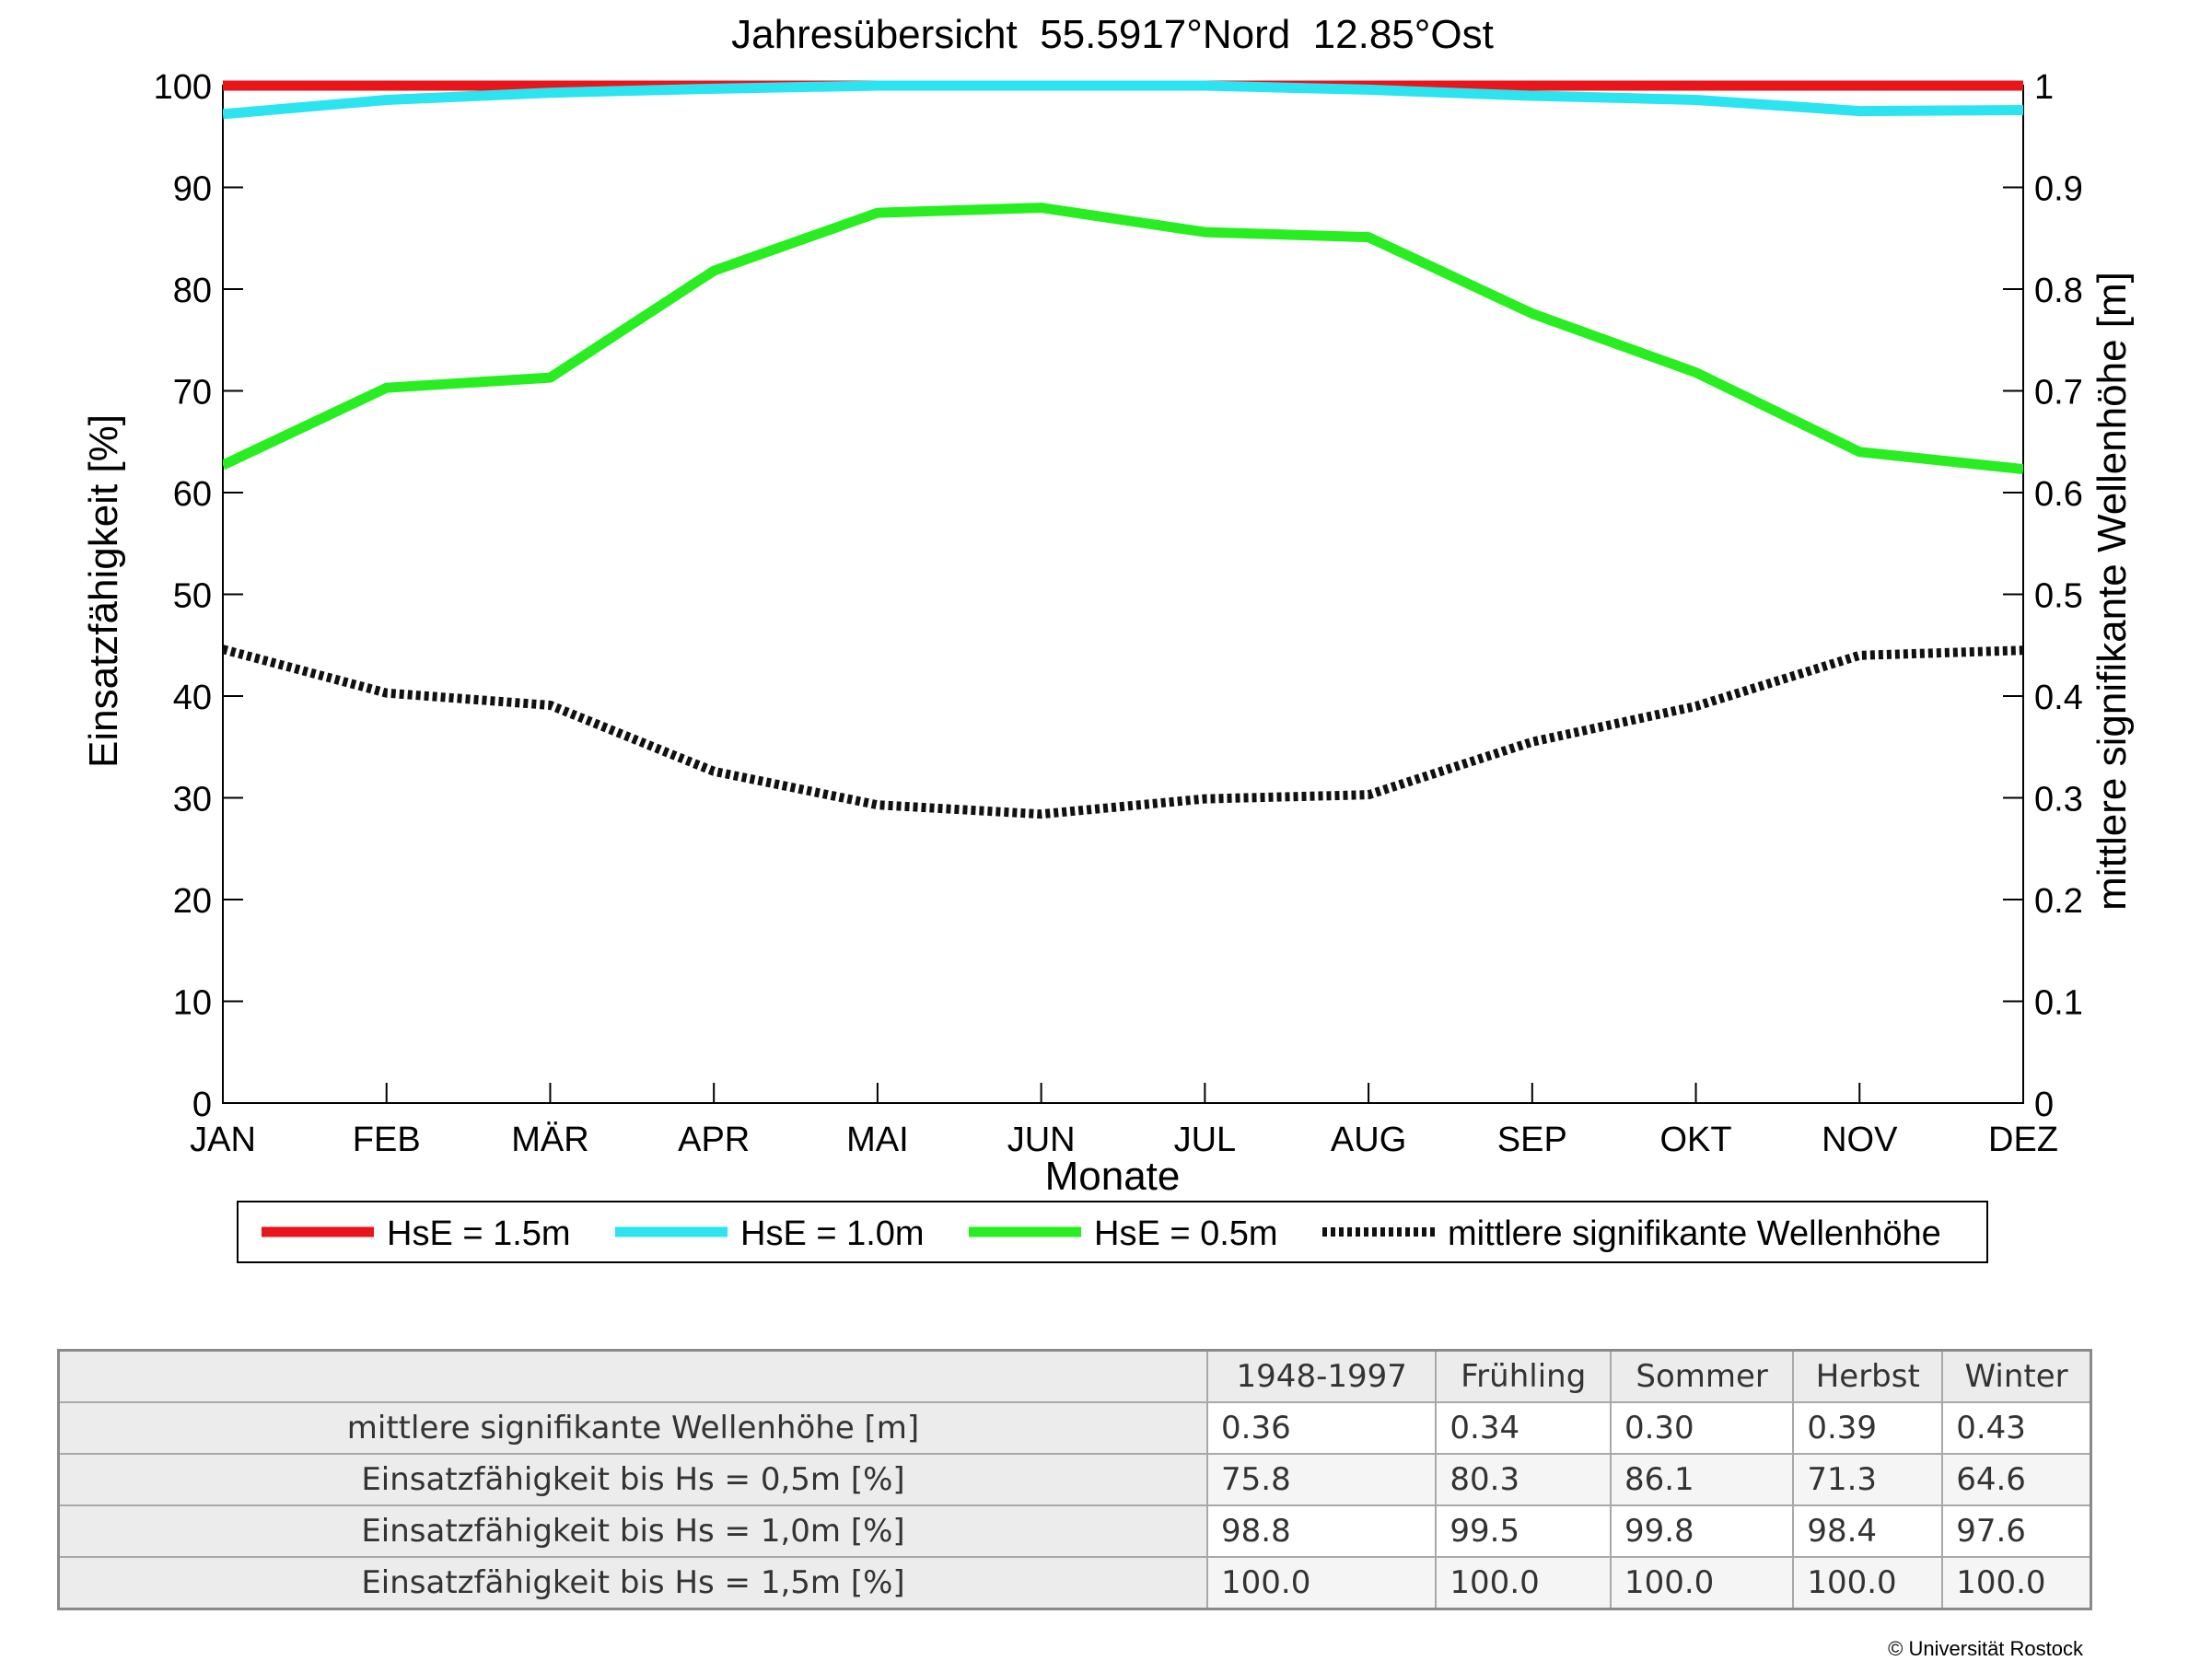 Image resolution: width=2212 pixels, height=1661 pixels. What do you see at coordinates (223, 1140) in the screenshot?
I see `x-tick-label: JAN` at bounding box center [223, 1140].